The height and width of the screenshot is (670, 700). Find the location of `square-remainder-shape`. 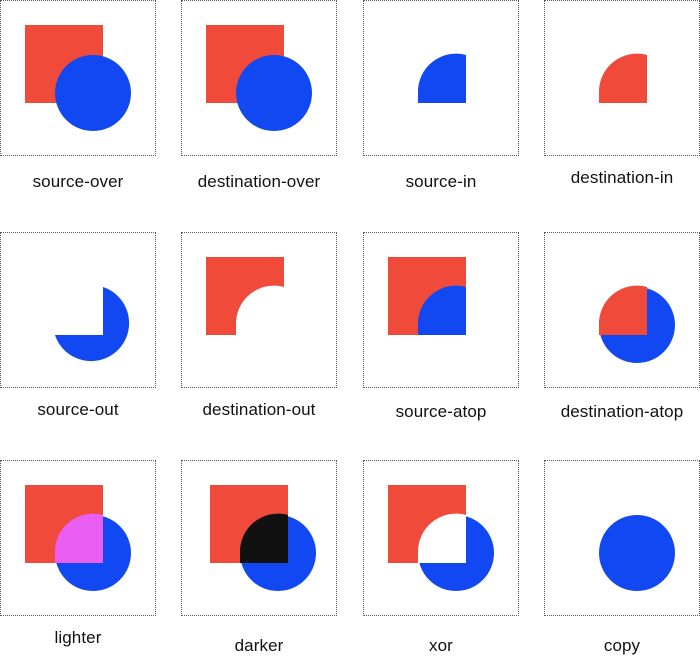

square-remainder-shape is located at coordinates (245, 296).